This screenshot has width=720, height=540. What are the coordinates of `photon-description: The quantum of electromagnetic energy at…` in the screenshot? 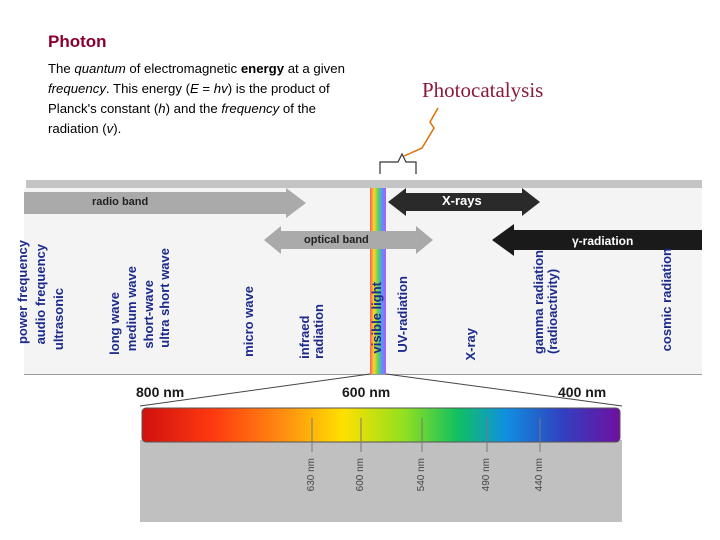 It's located at (198, 99).